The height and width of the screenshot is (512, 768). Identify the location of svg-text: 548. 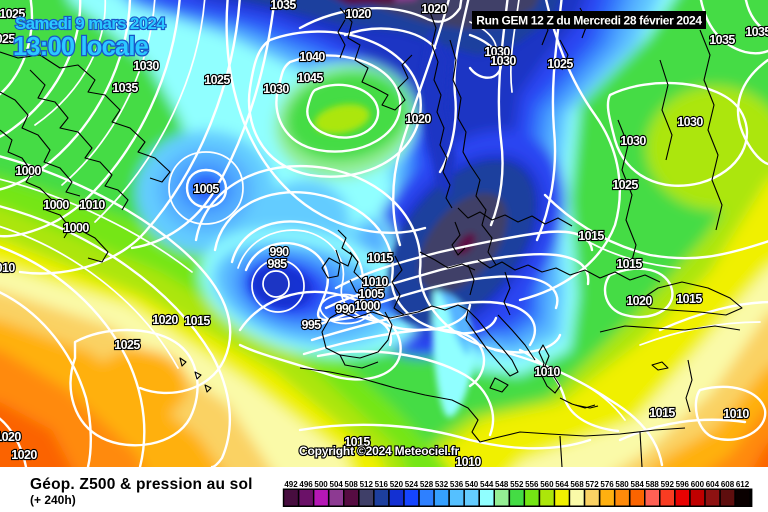
(502, 484).